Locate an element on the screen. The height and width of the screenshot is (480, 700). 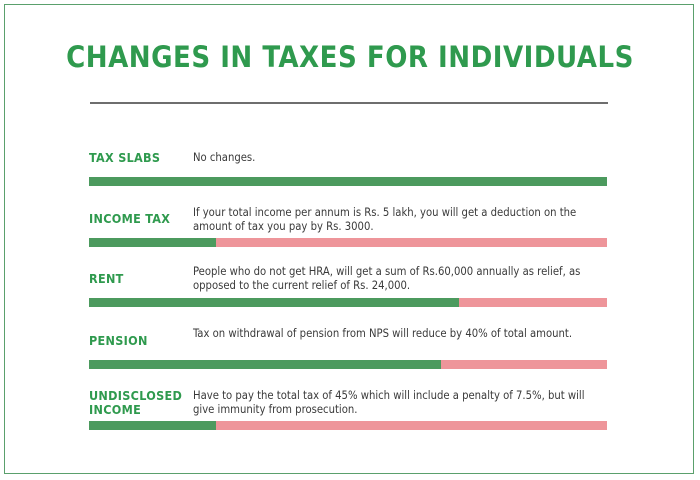
row-label: PENSION is located at coordinates (118, 340).